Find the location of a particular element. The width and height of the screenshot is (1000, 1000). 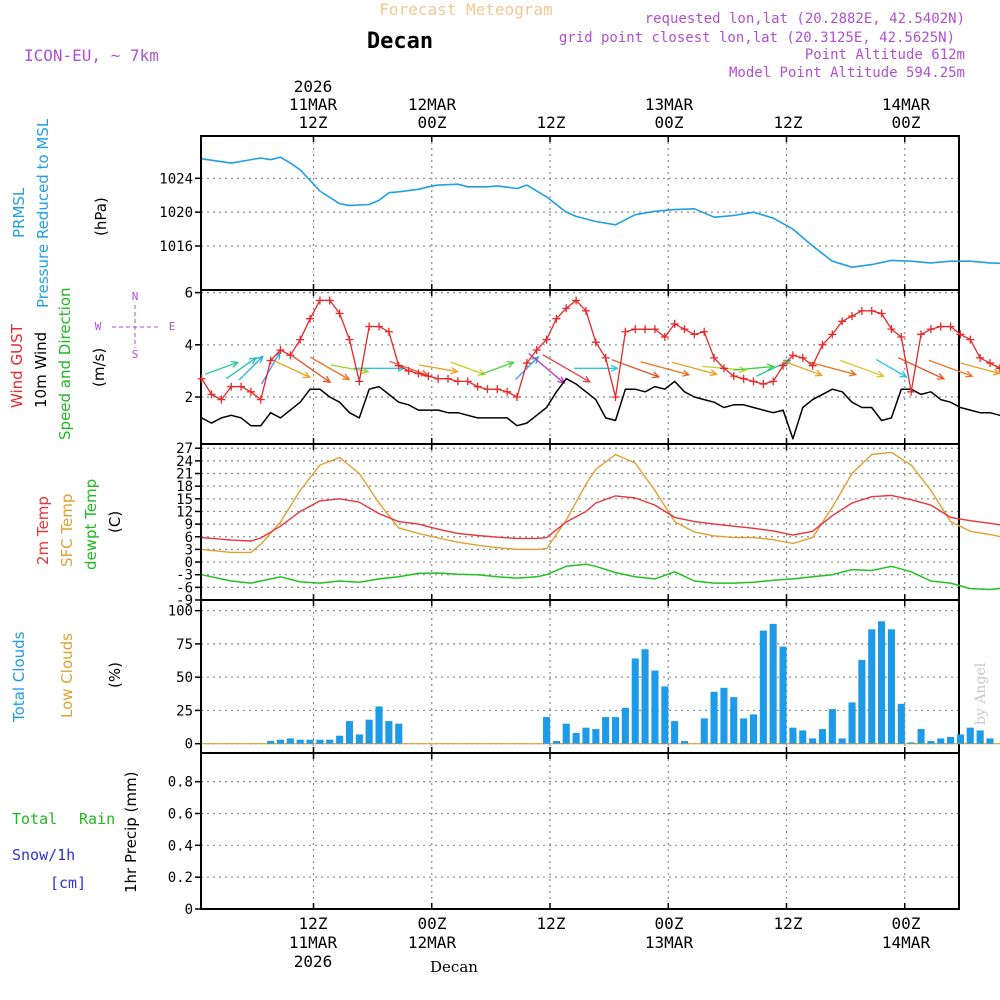

pressure-unit: (hPa) is located at coordinates (101, 216).